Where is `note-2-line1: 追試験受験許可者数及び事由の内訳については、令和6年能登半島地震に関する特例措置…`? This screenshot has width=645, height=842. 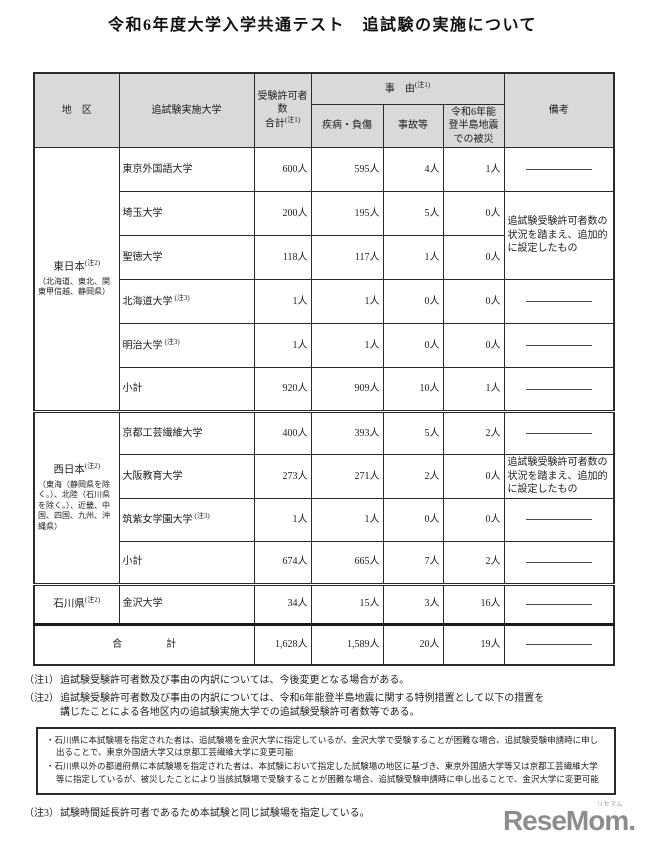
note-2-line1: 追試験受験許可者数及び事由の内訳については、令和6年能登半島地震に関する特例措置… is located at coordinates (302, 698).